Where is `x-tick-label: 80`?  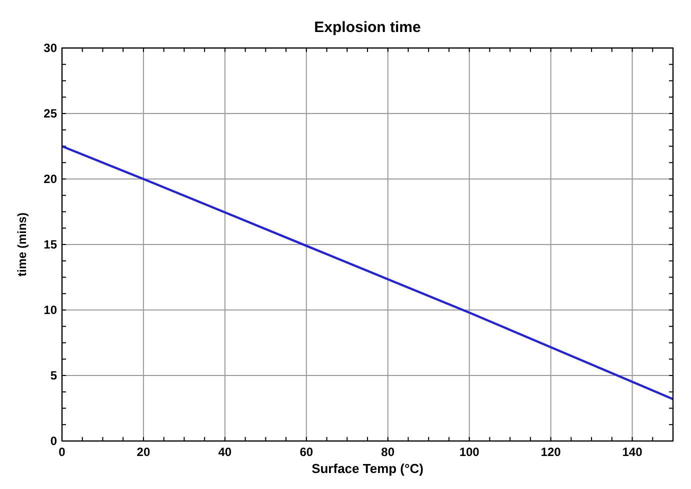
x-tick-label: 80 is located at coordinates (388, 452).